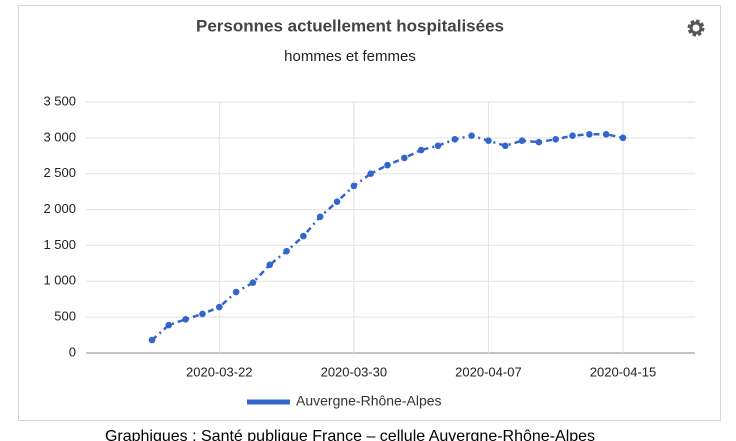 The image size is (736, 441). Describe the element at coordinates (354, 371) in the screenshot. I see `x-tick-label: 2020-03-30` at that location.